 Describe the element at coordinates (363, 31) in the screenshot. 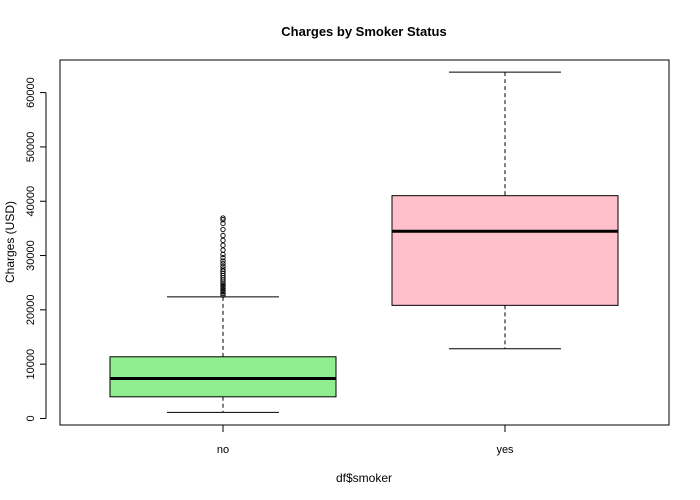

I see `chart-title: Charges by Smoker Status` at that location.